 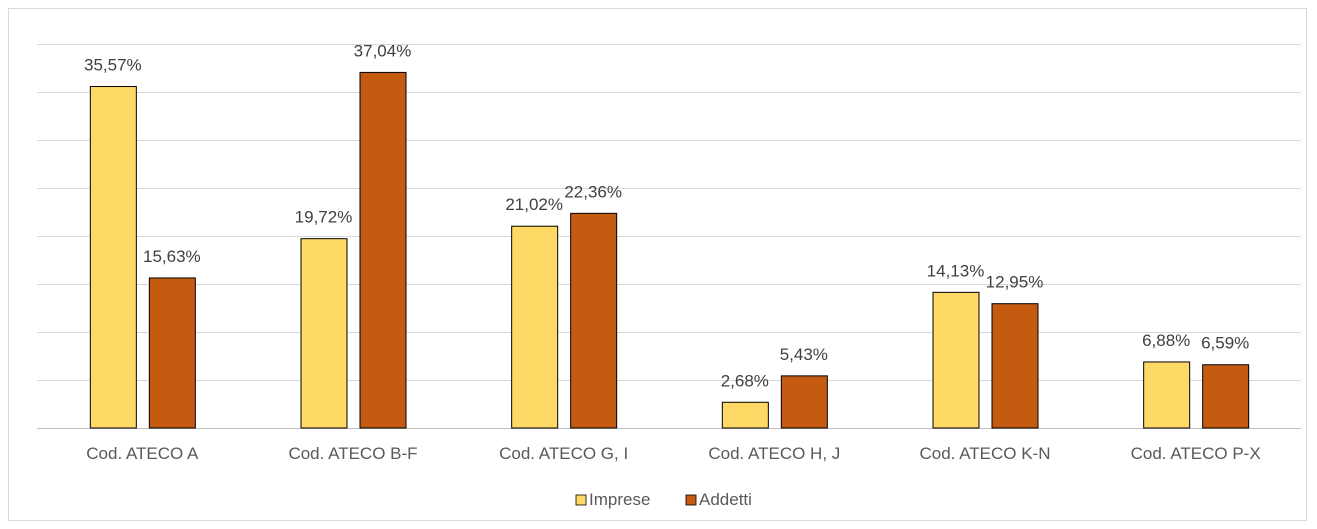 What do you see at coordinates (142, 453) in the screenshot?
I see `x-tick-label: Cod. ATECO A` at bounding box center [142, 453].